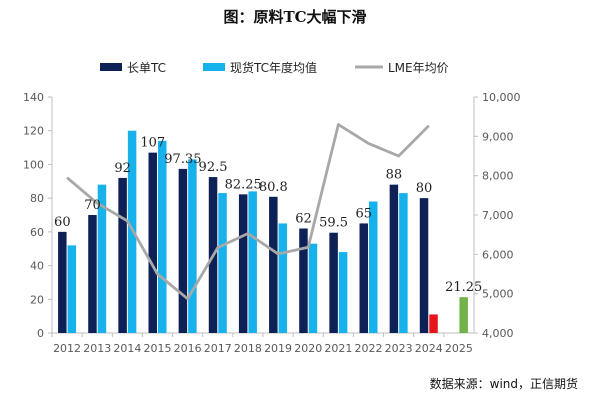  What do you see at coordinates (373, 267) in the screenshot?
I see `bar-spot-tc-2022` at bounding box center [373, 267].